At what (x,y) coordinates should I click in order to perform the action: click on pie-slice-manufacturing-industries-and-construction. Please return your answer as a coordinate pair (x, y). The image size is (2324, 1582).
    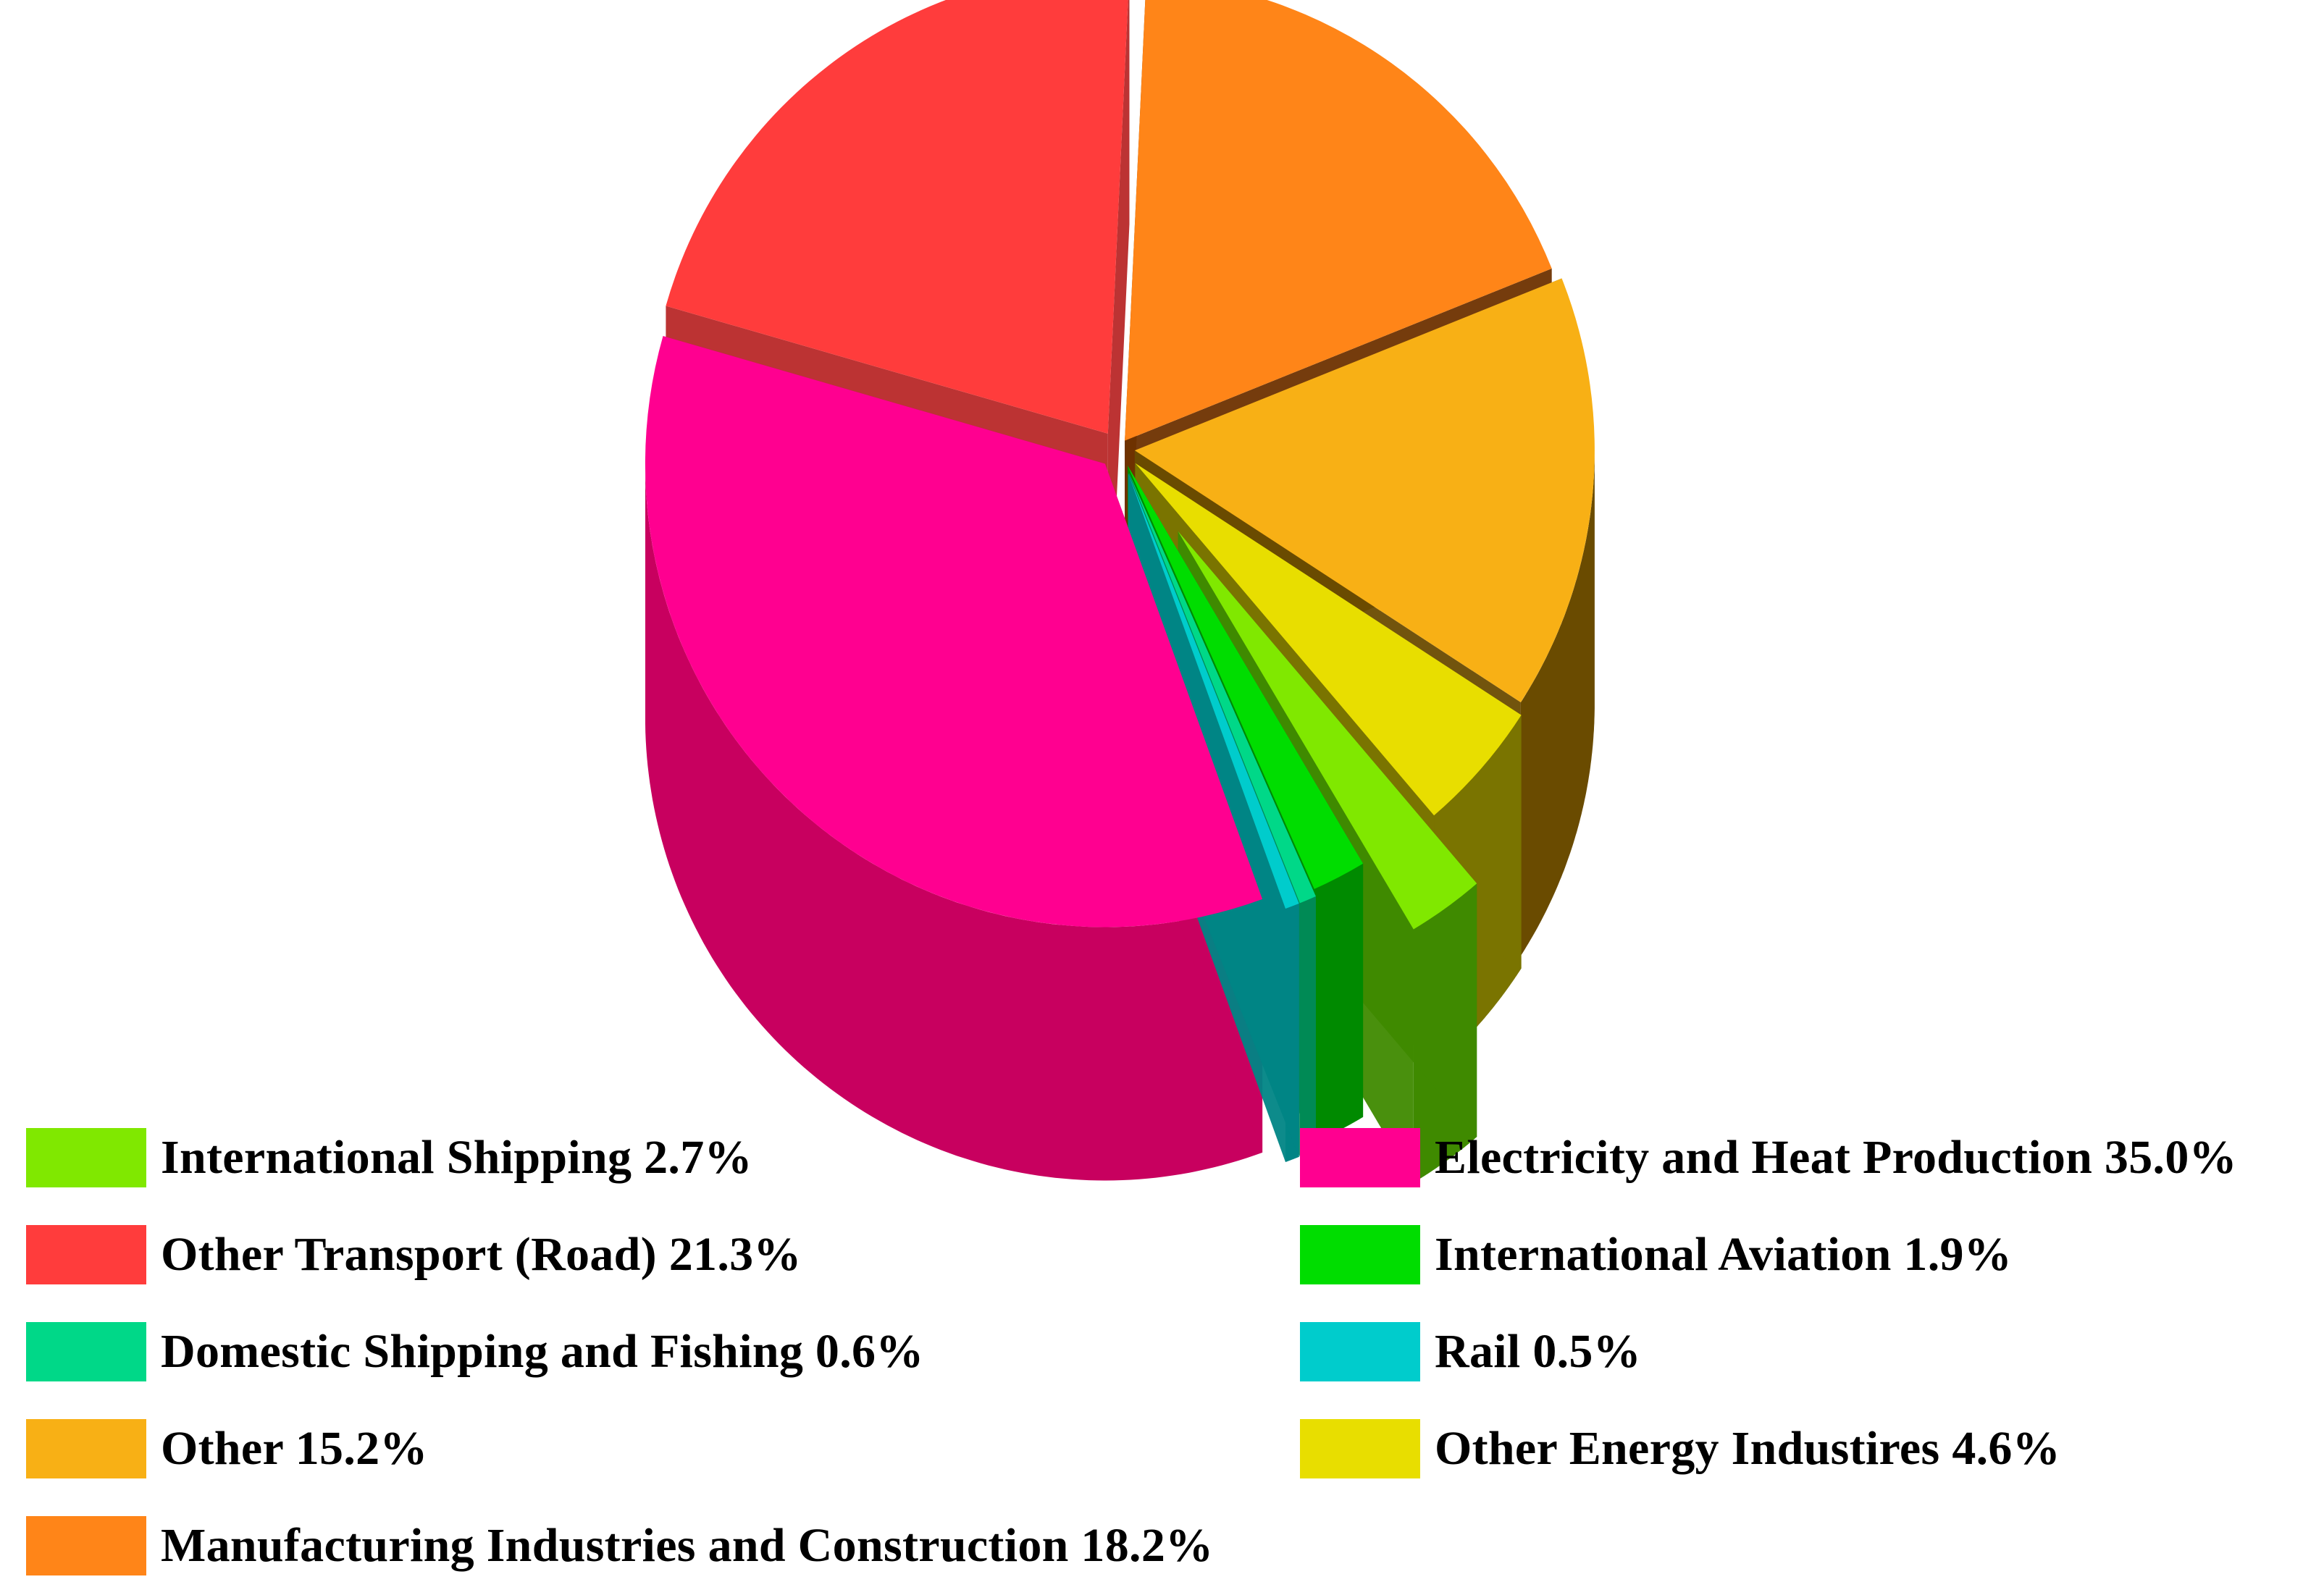
    Looking at the image, I should click on (1338, 221).